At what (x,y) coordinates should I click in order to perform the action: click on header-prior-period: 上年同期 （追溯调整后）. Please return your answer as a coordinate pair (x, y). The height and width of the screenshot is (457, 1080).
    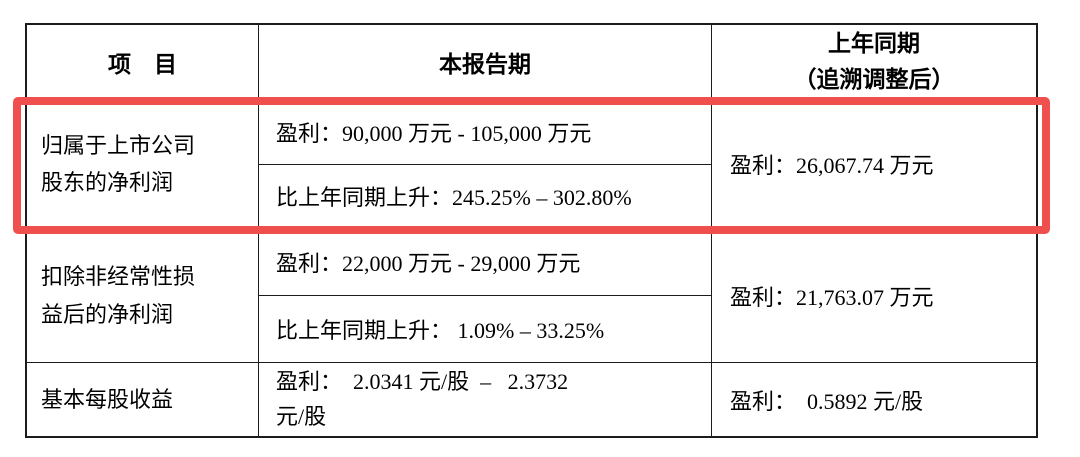
    Looking at the image, I should click on (874, 62).